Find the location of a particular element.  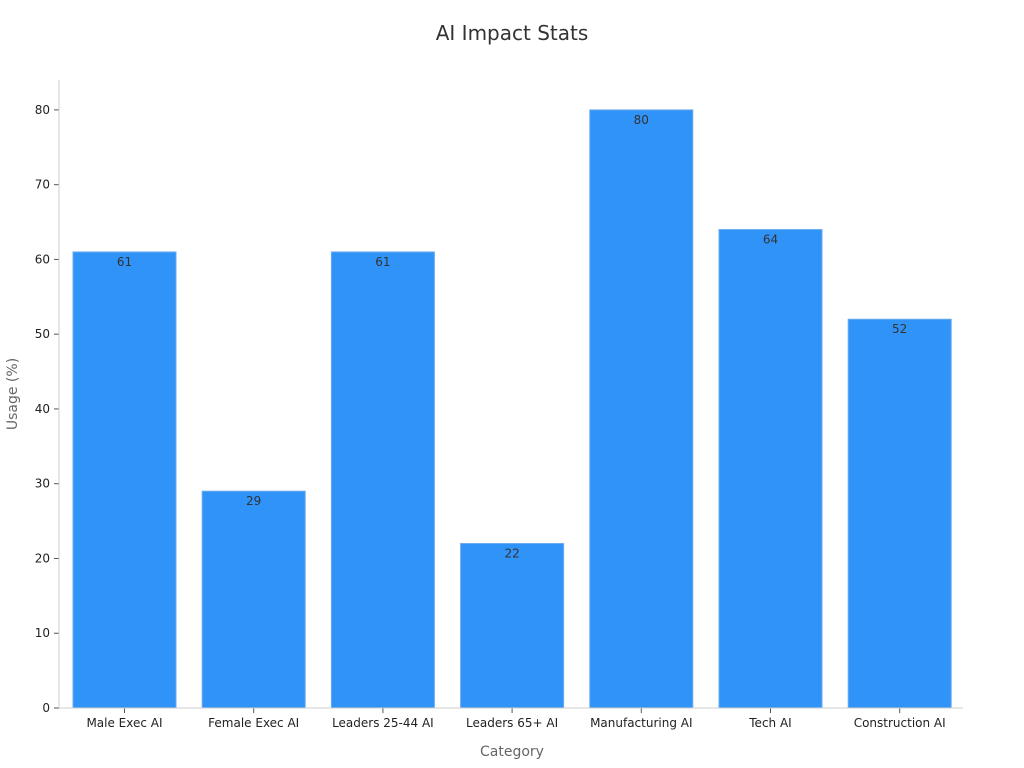

y-tick-label: 80 is located at coordinates (42, 110).